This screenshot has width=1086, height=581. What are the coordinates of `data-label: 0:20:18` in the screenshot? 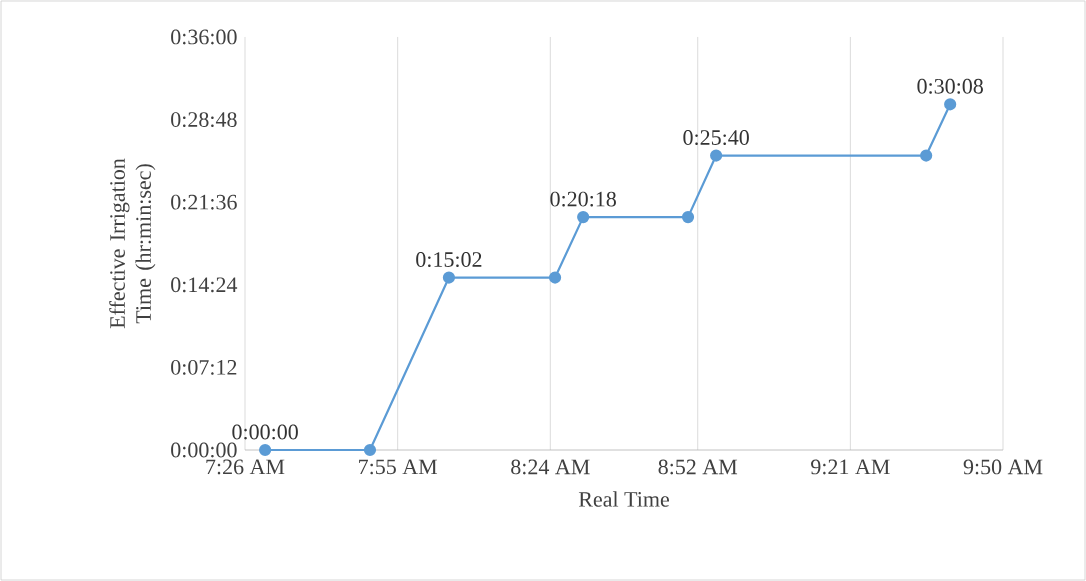 It's located at (583, 199).